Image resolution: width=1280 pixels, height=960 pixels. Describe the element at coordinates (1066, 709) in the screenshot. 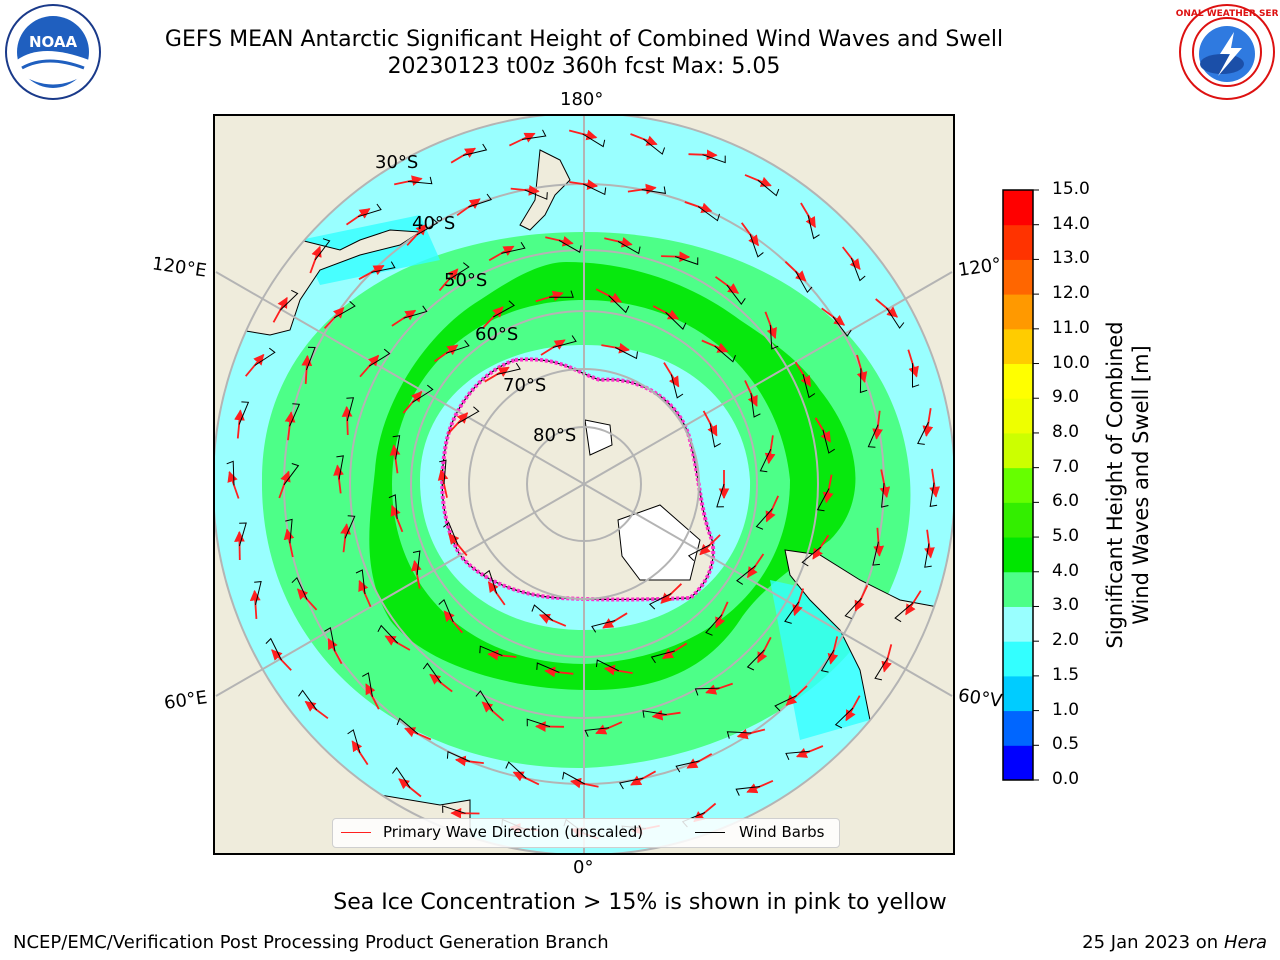

I see `colorbar-tick-label: 1.0` at that location.